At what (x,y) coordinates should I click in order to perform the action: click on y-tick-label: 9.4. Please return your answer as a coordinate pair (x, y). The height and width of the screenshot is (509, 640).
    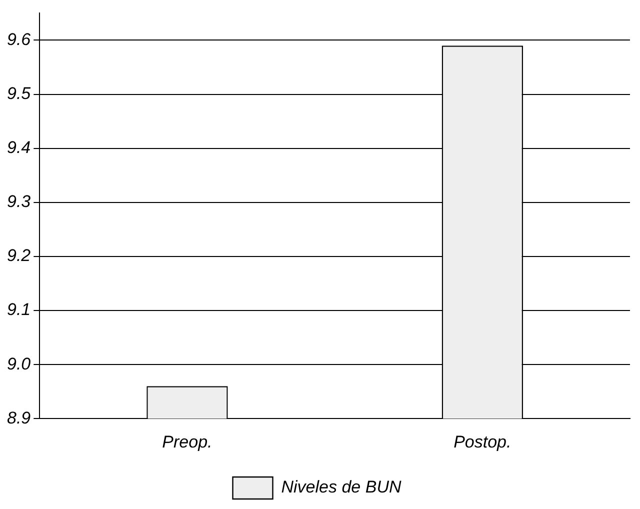
    Looking at the image, I should click on (18, 148).